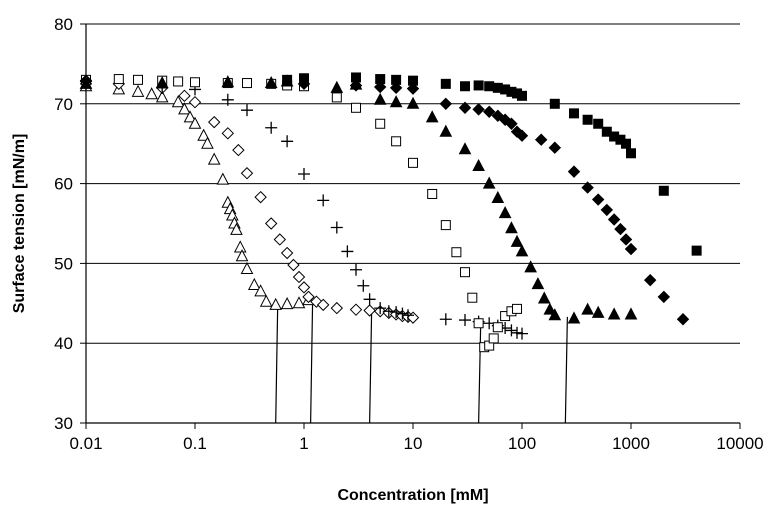 The image size is (772, 508). What do you see at coordinates (739, 443) in the screenshot?
I see `x-tick-label: 10000` at bounding box center [739, 443].